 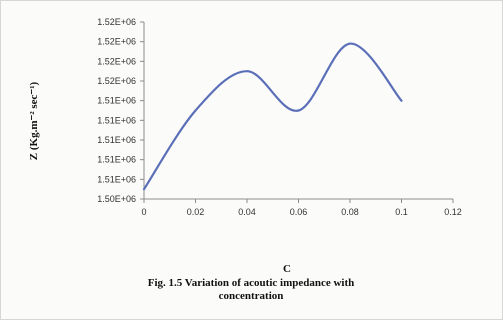 I want to click on x-axis-ticks: 0 0.02 0.04 0.06 0.08 0.1 0.12, so click(x=301, y=208).